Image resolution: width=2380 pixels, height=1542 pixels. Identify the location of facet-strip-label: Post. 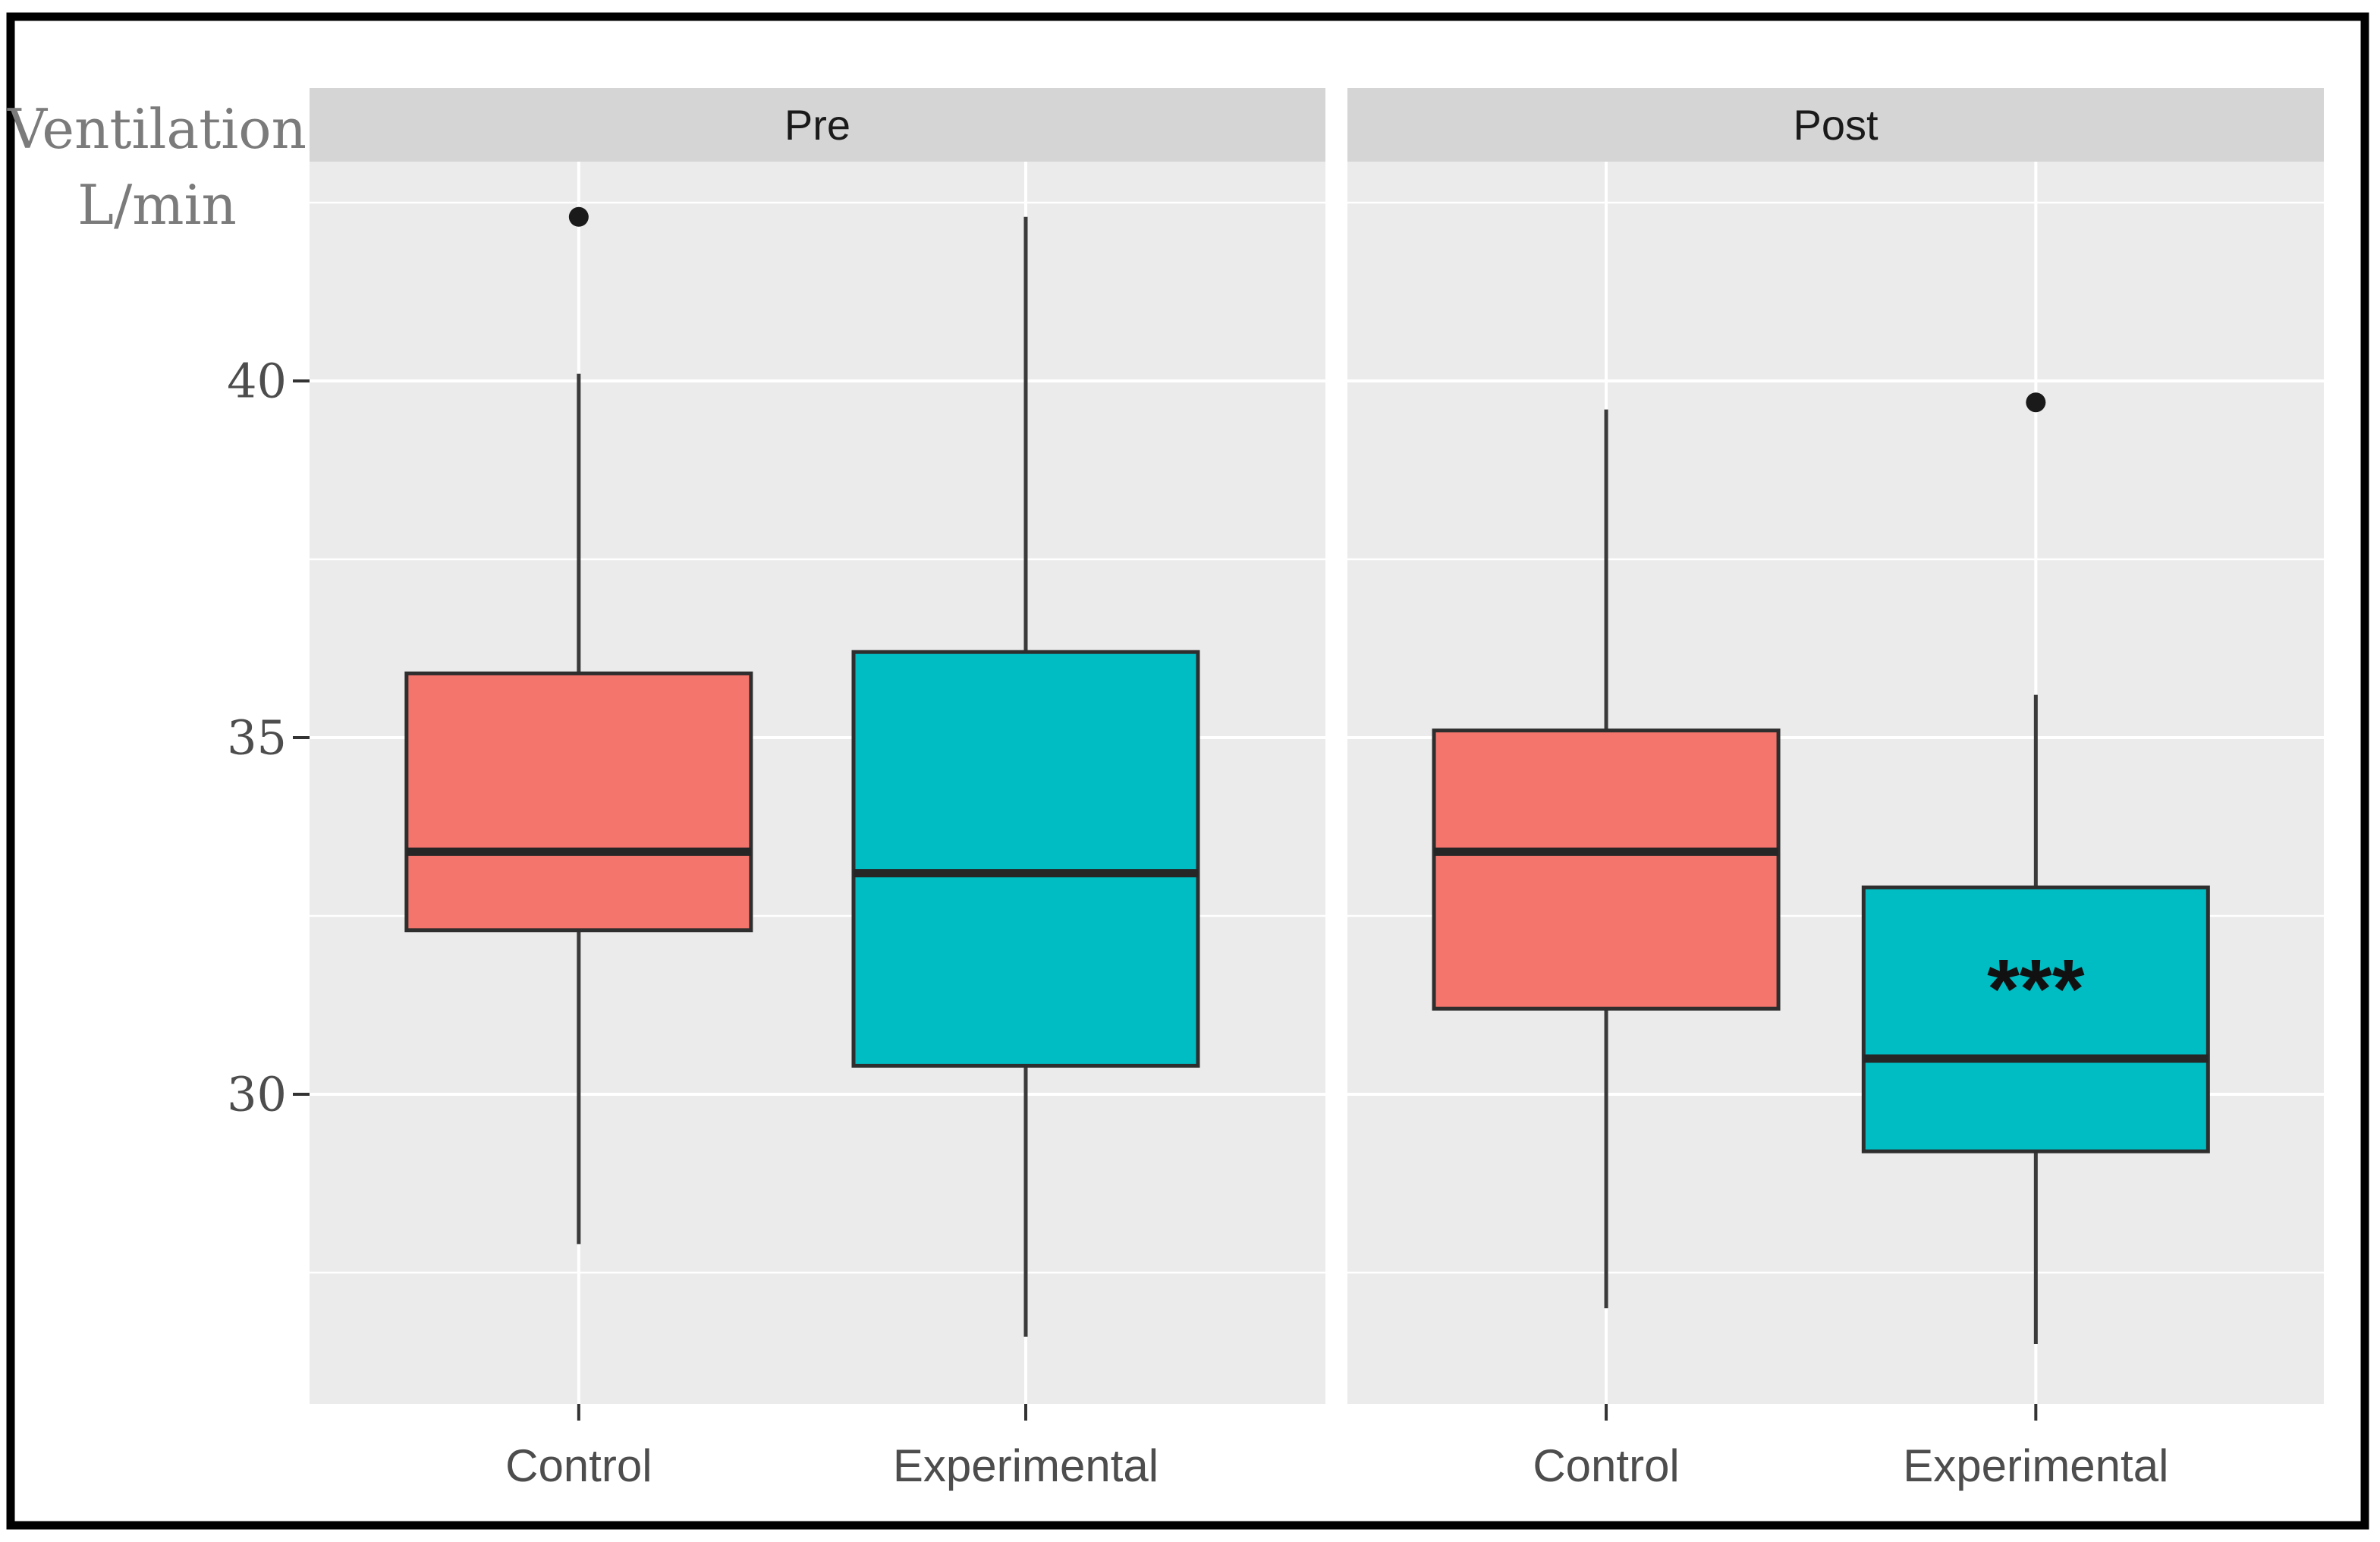
(1835, 125).